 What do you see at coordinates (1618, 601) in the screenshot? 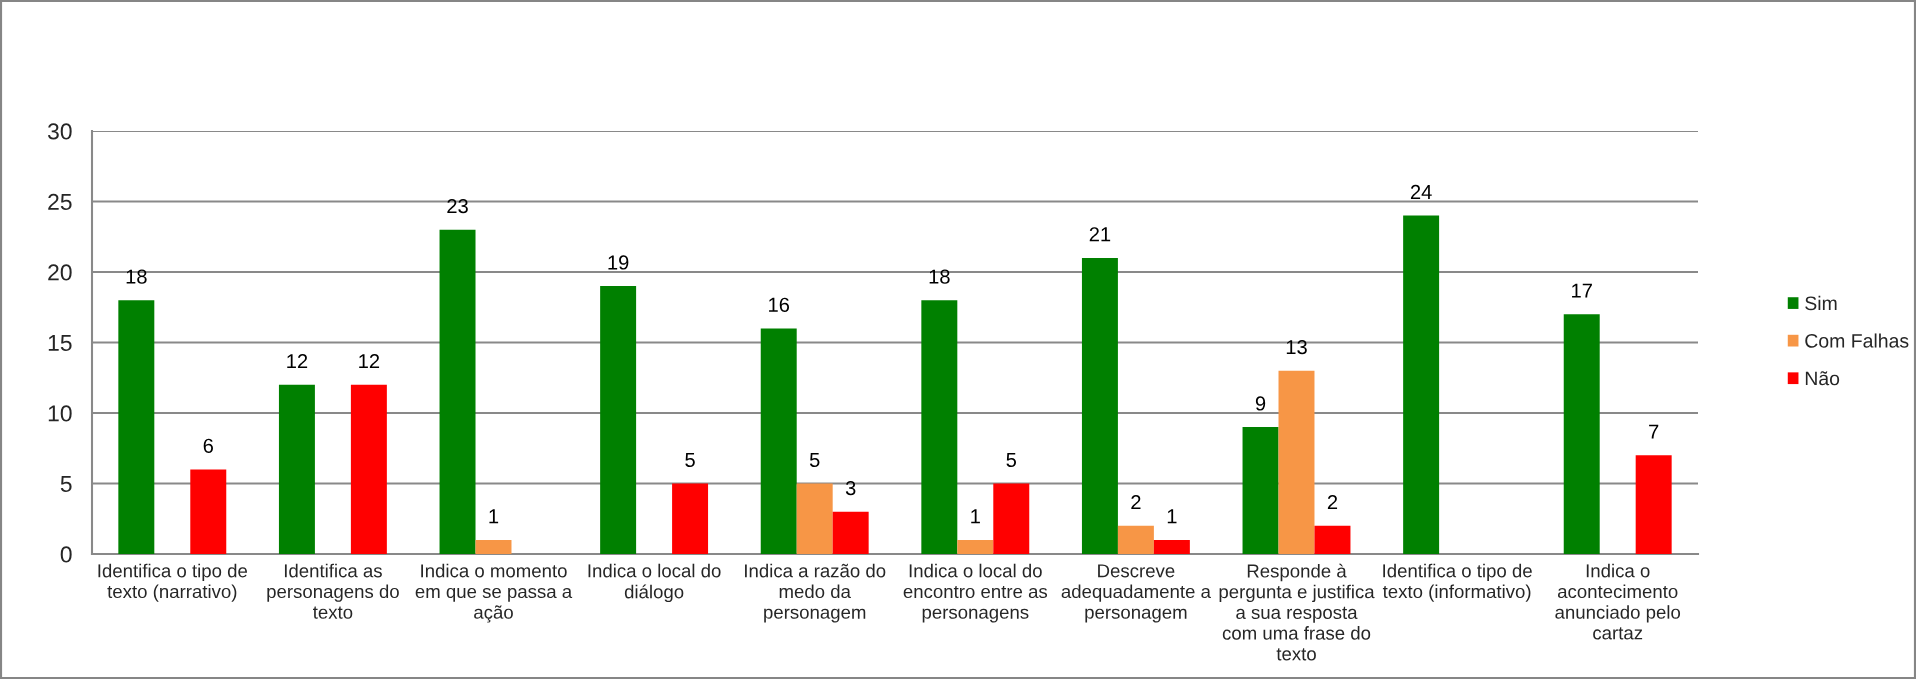
I see `x-tick-label: Indica o acontecimento anunciado pelo cartaz` at bounding box center [1618, 601].